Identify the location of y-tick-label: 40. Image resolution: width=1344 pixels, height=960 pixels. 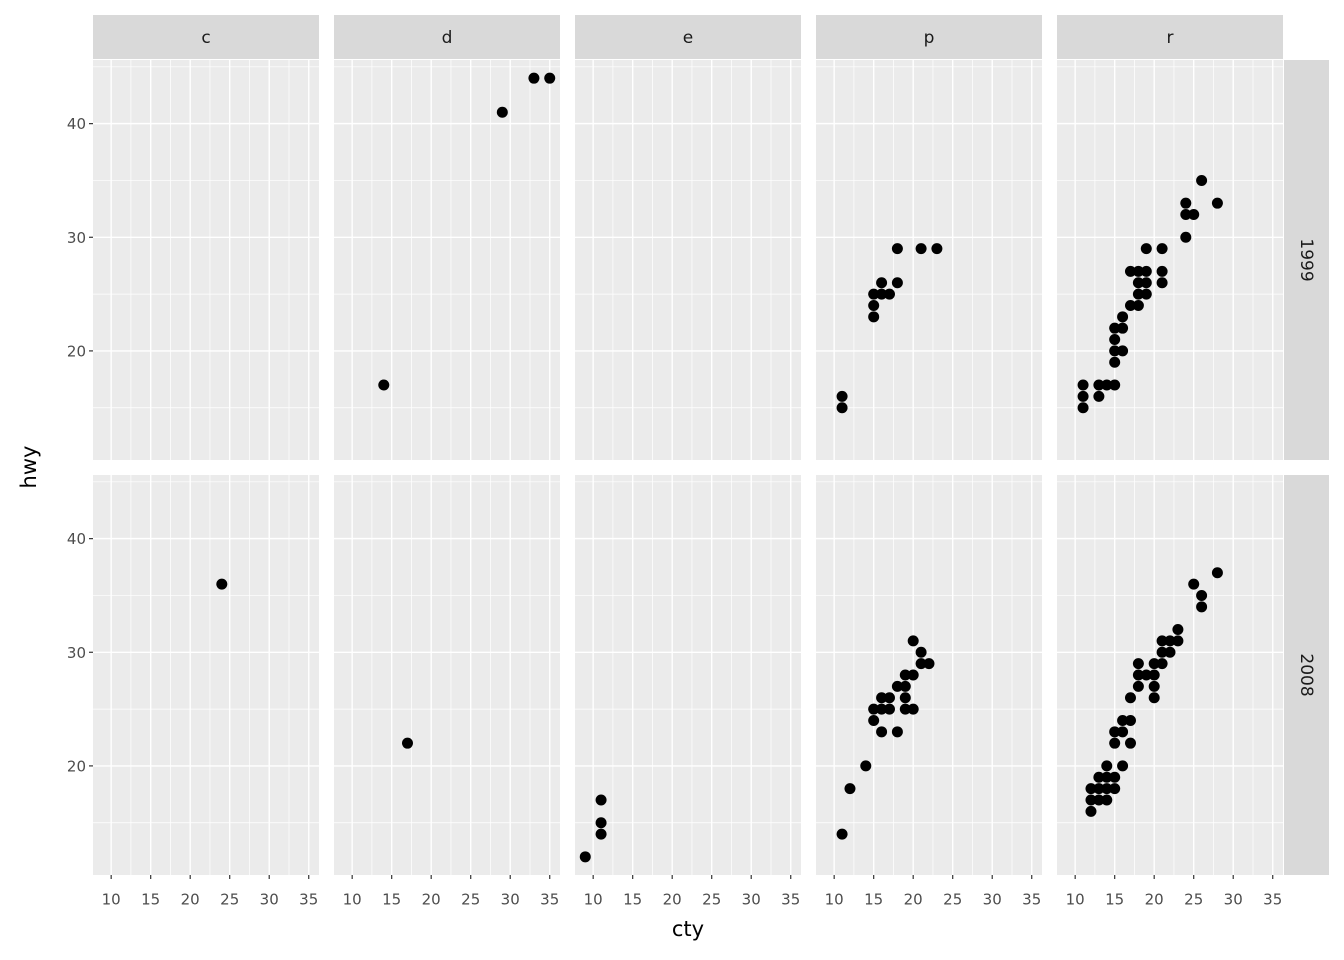
(76, 539).